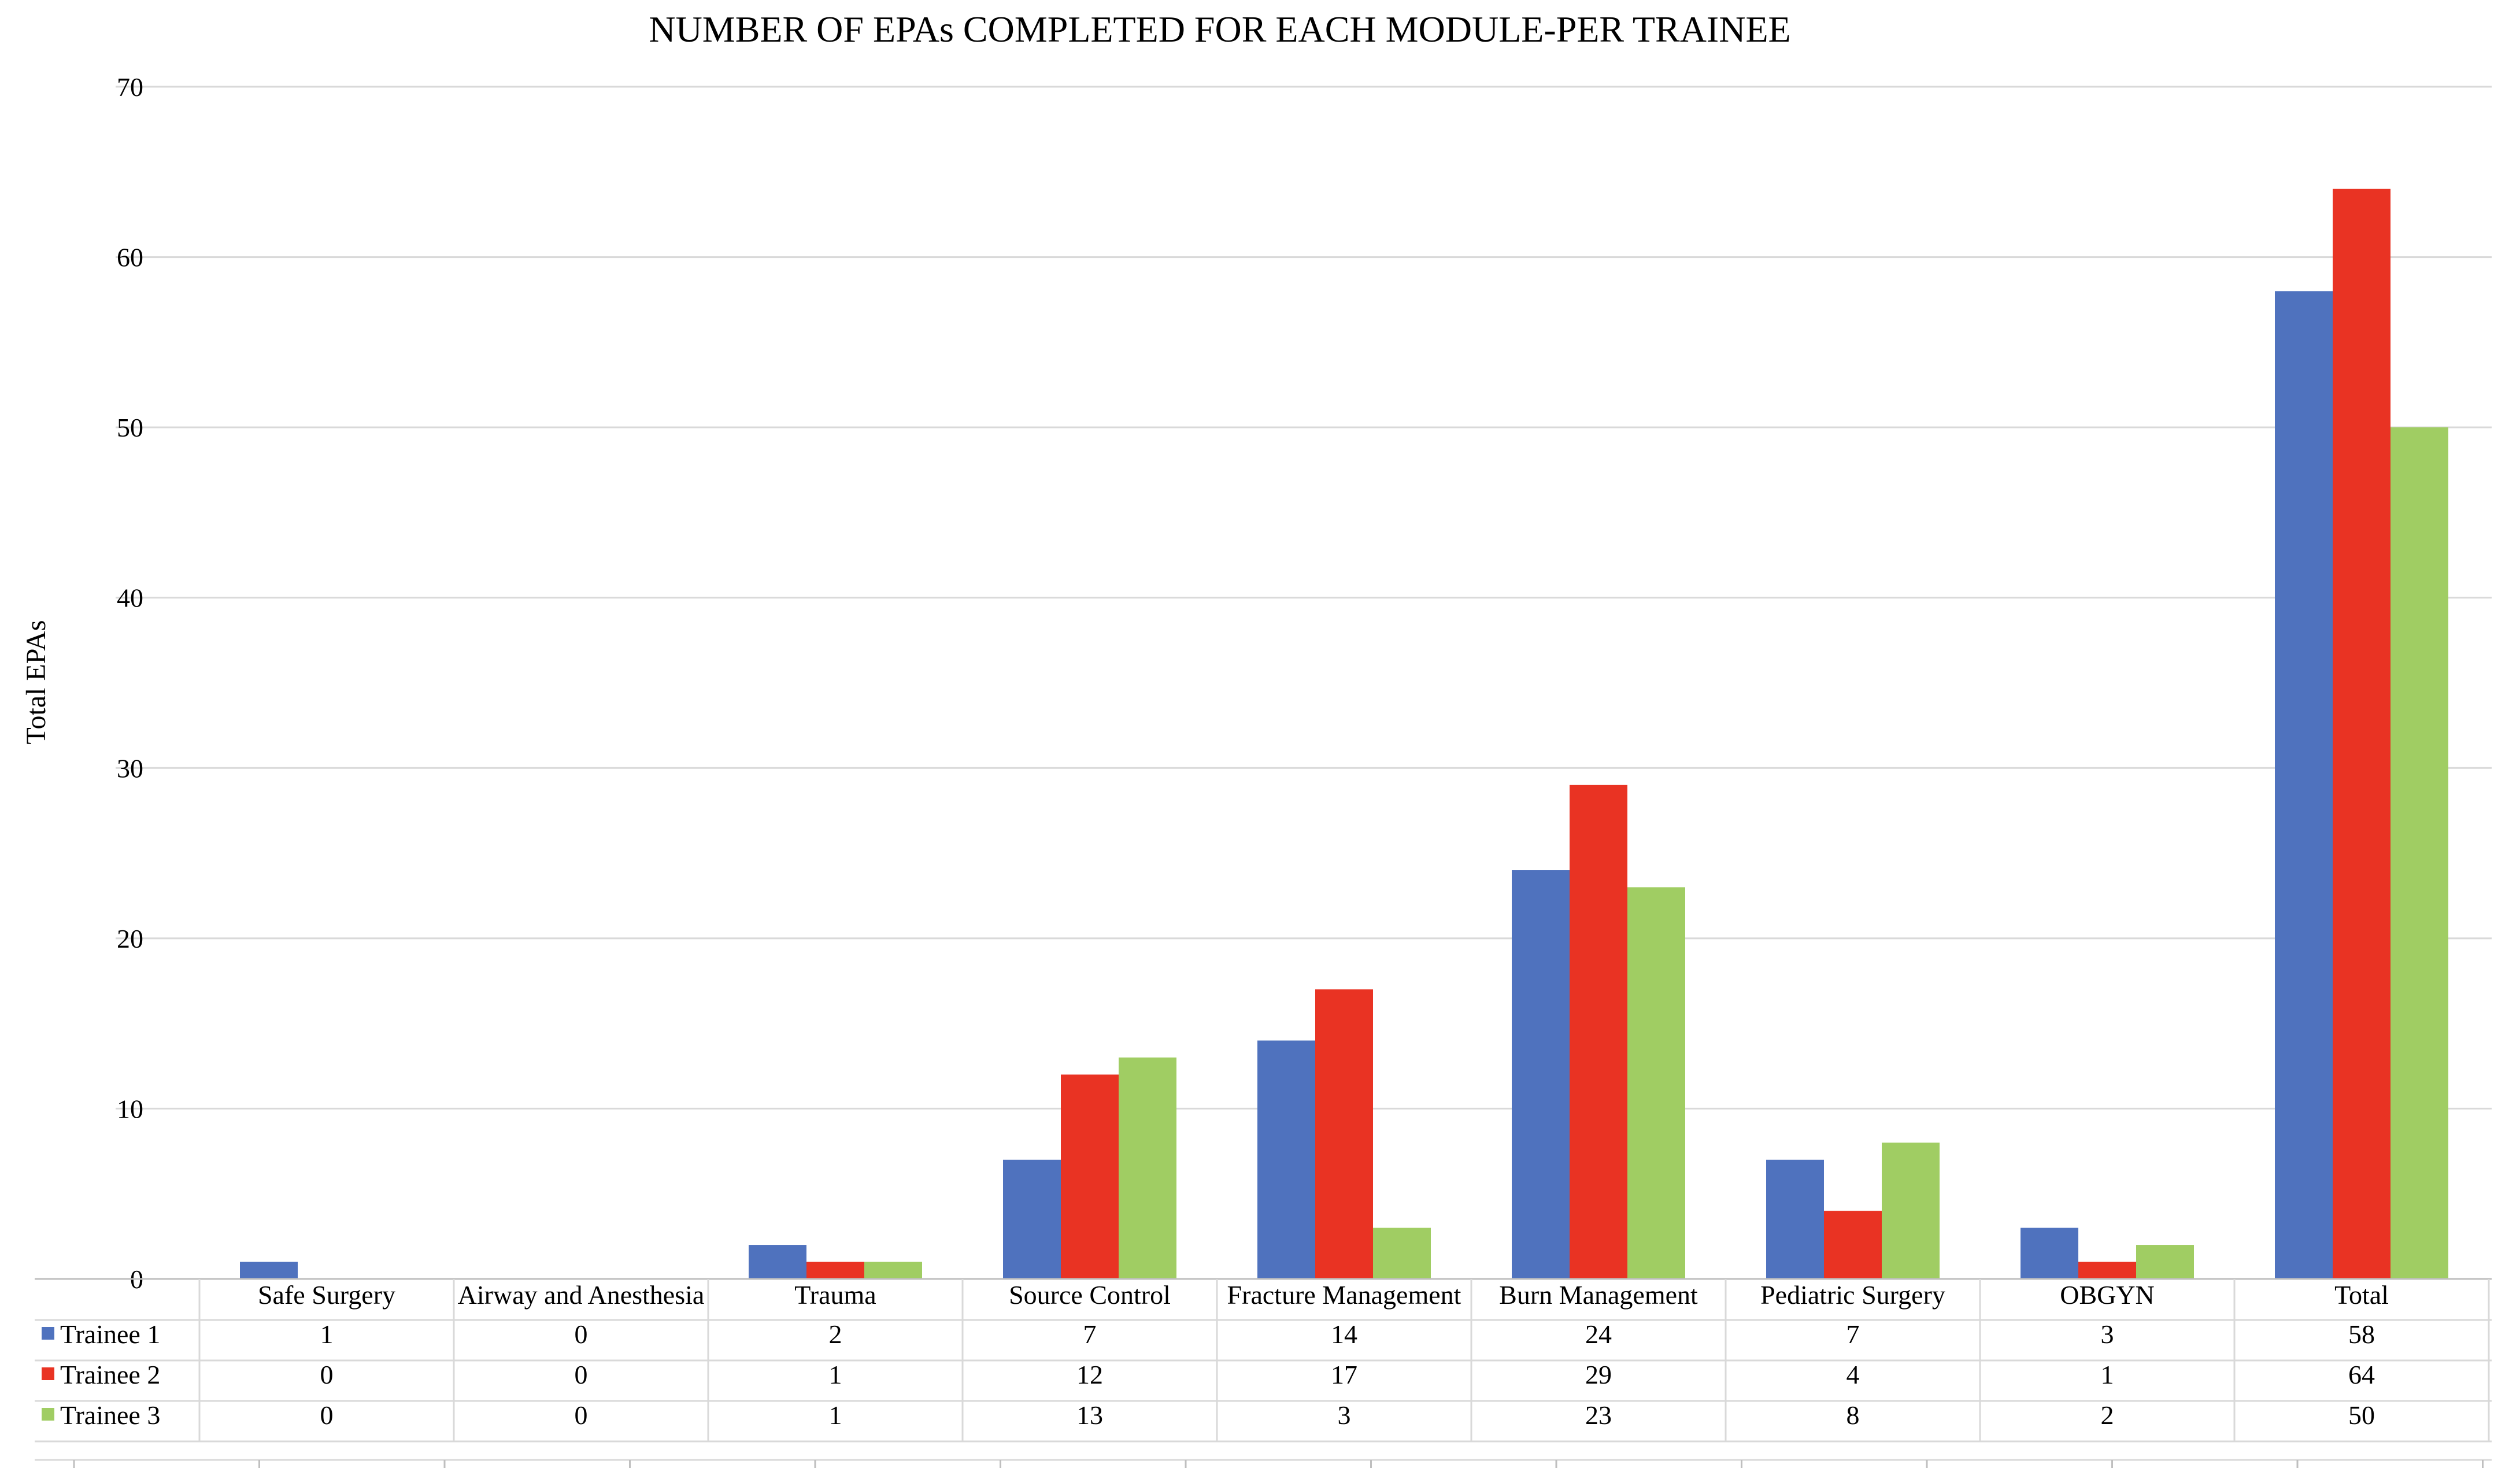  Describe the element at coordinates (1599, 1415) in the screenshot. I see `table-cell-value: 23` at that location.